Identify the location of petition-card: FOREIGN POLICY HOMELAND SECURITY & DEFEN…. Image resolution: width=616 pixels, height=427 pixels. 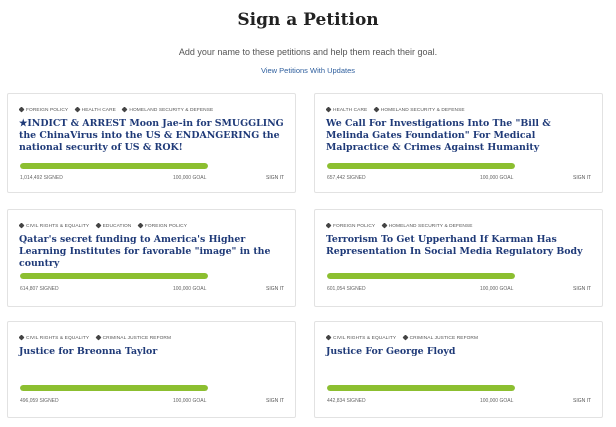
(458, 258).